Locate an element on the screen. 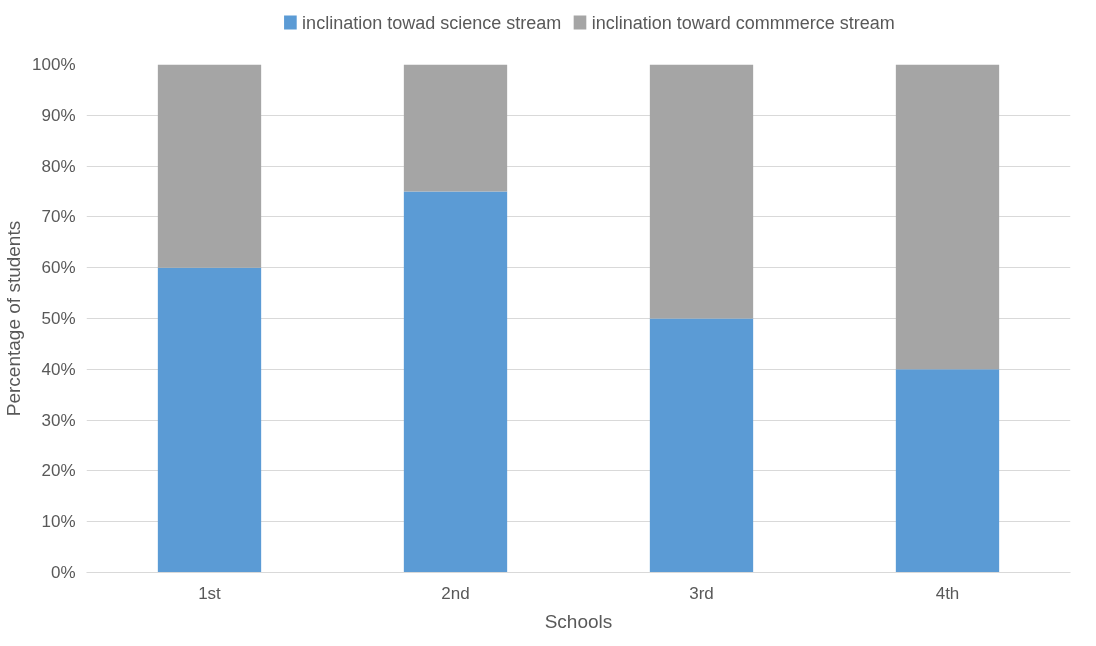 This screenshot has height=646, width=1096. x-tick-label: 3rd is located at coordinates (701, 593).